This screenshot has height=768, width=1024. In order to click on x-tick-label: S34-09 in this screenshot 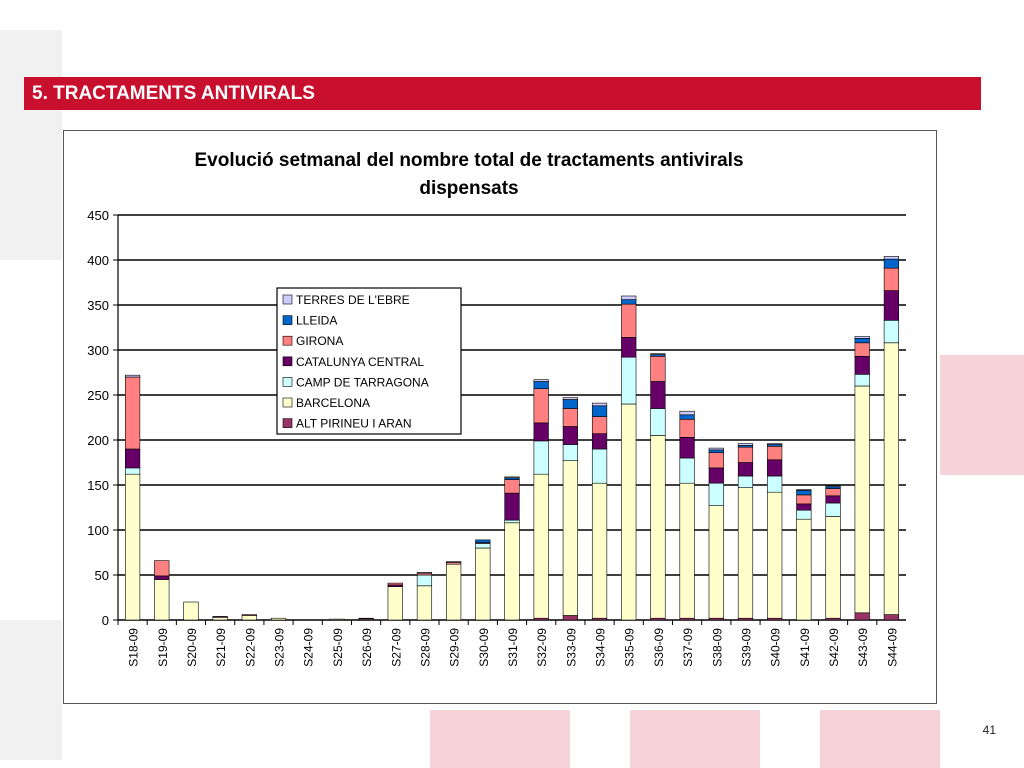, I will do `click(601, 647)`.